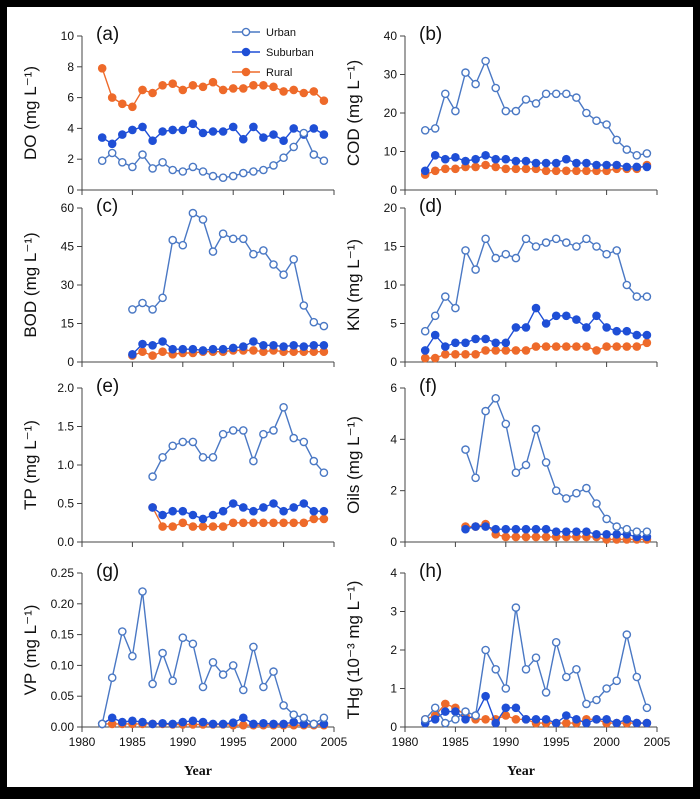 The width and height of the screenshot is (700, 799). What do you see at coordinates (68, 285) in the screenshot?
I see `y-tick-label: 30` at bounding box center [68, 285].